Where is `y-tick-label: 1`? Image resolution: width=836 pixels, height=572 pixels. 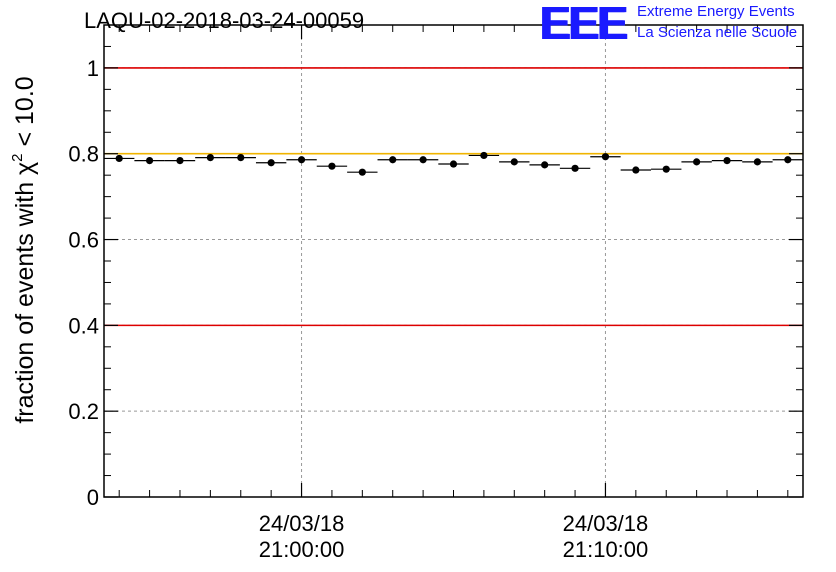 y-tick-label: 1 is located at coordinates (93, 68).